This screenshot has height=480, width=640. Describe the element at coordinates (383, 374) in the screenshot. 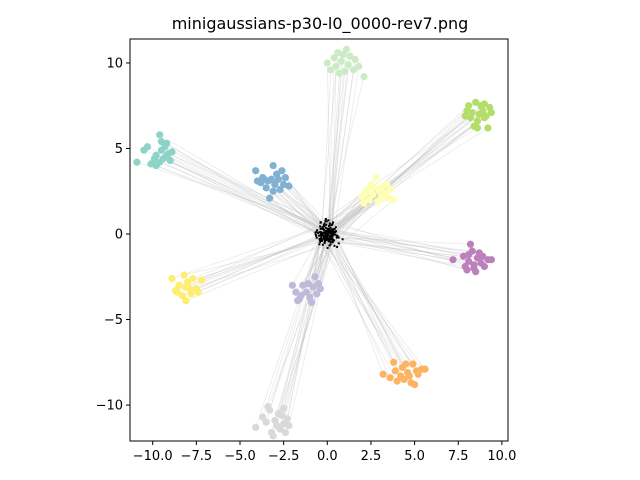

I see `cluster-7-point` at that location.